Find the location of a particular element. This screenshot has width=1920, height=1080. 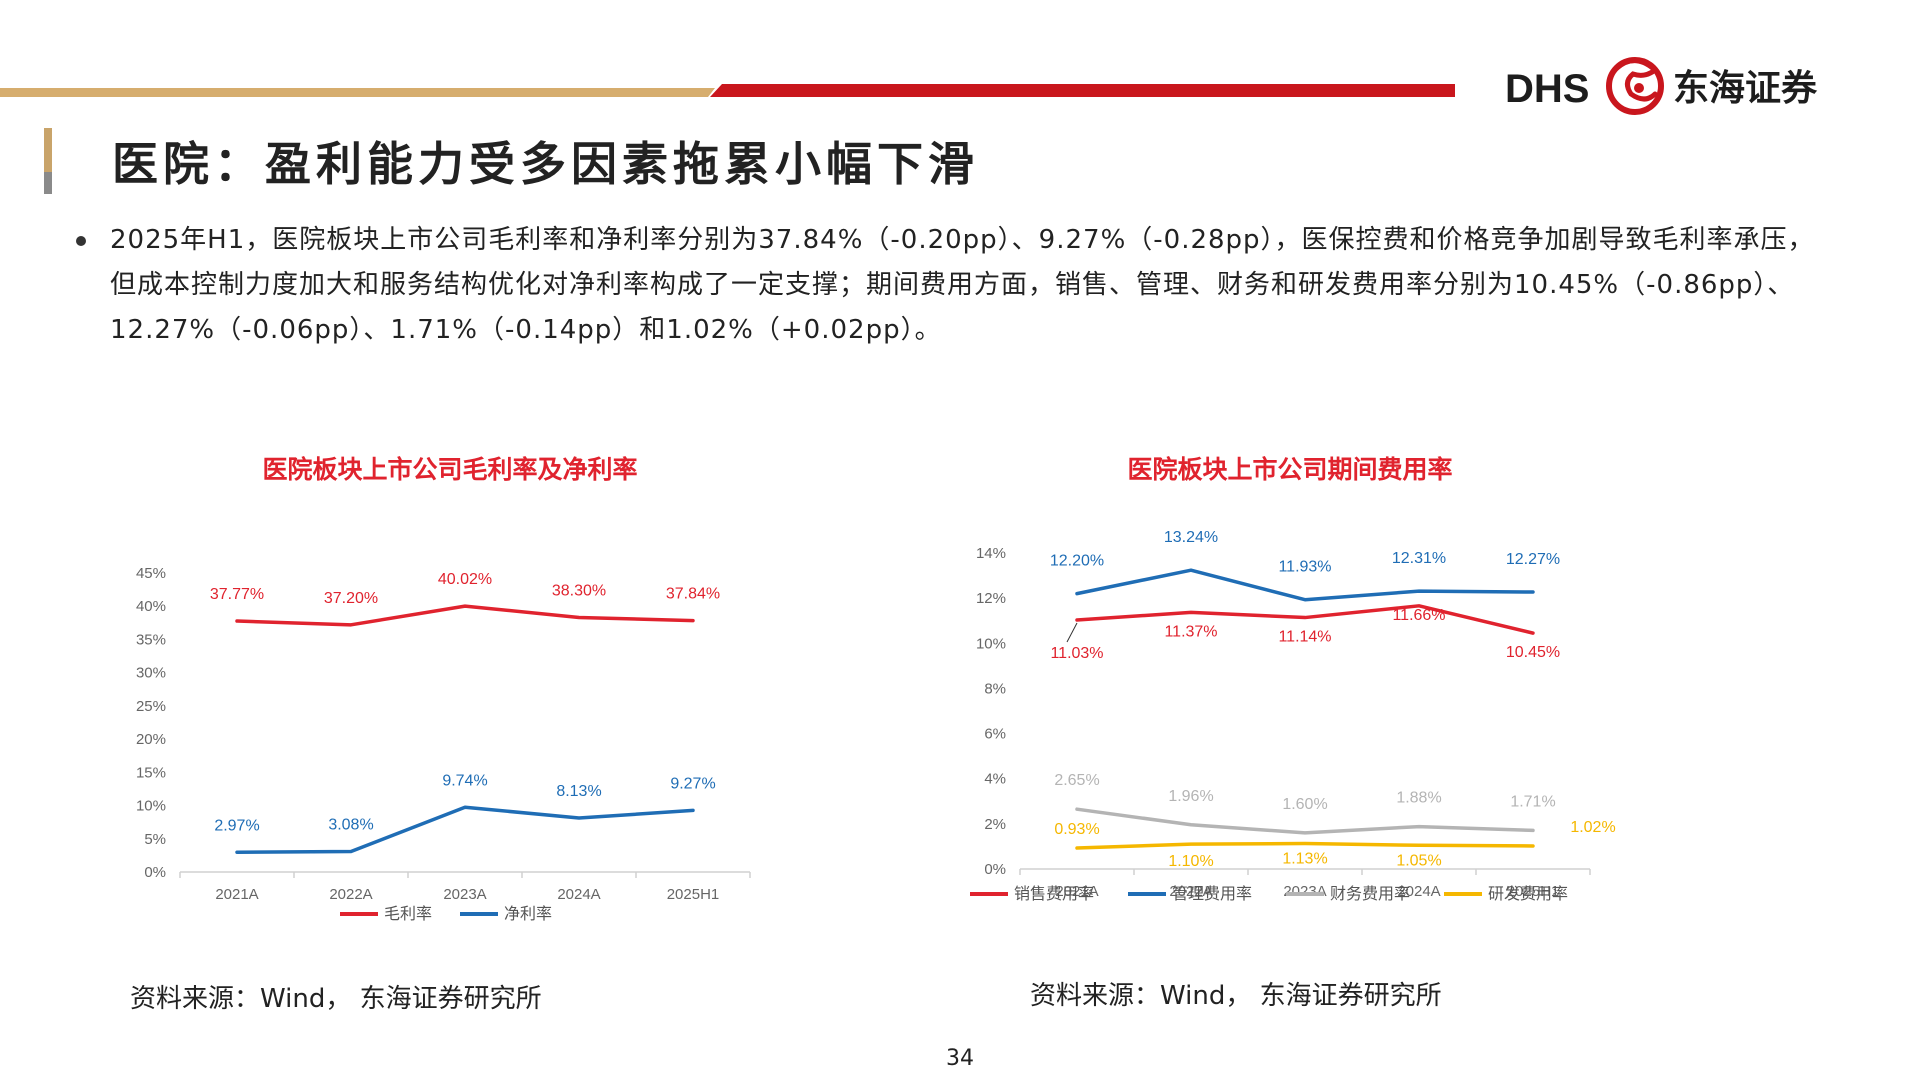

y-tick-label: 4% is located at coordinates (995, 779).